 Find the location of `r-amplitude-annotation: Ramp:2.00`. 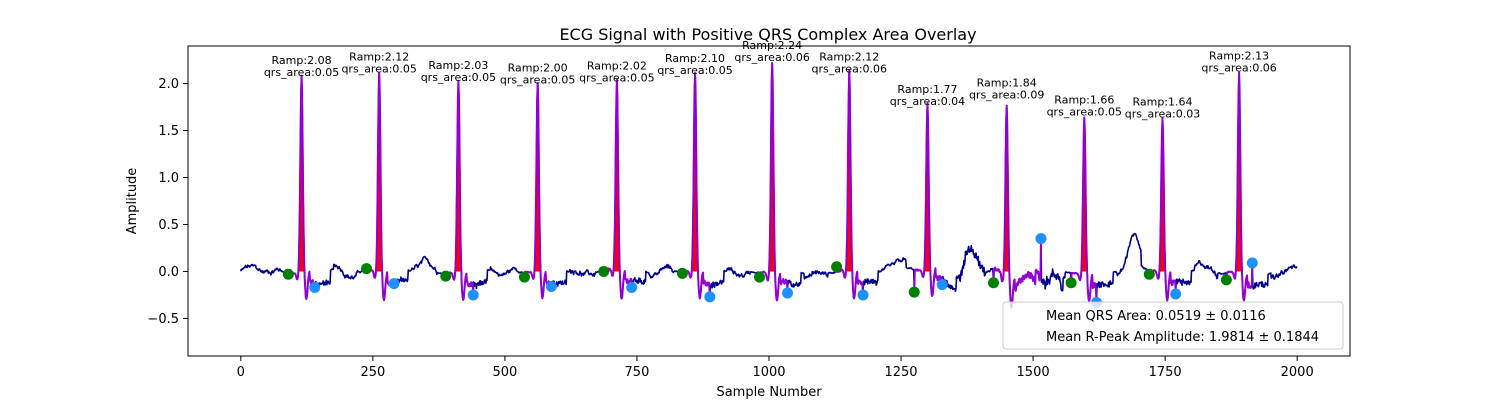

r-amplitude-annotation: Ramp:2.00 is located at coordinates (538, 68).